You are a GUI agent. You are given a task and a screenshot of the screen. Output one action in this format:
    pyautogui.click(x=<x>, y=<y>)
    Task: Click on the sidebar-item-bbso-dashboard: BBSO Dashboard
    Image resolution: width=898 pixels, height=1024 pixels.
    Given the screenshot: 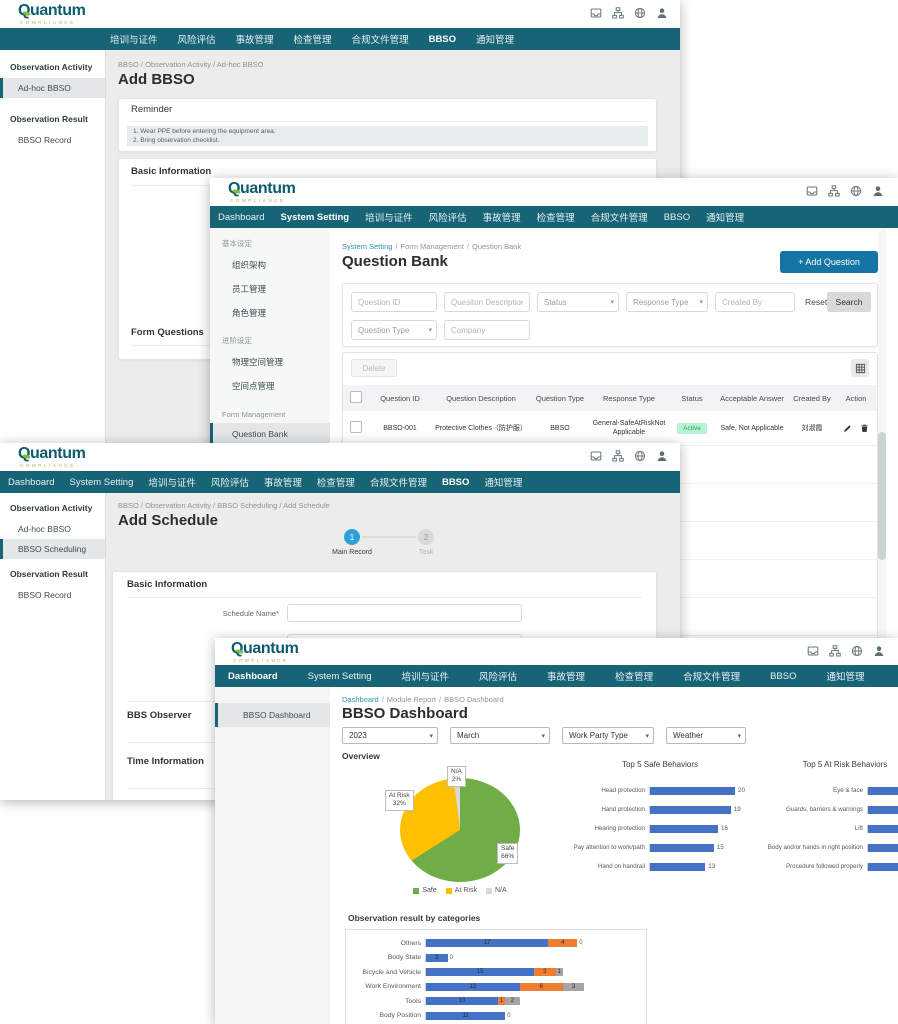 What is the action you would take?
    pyautogui.click(x=272, y=715)
    